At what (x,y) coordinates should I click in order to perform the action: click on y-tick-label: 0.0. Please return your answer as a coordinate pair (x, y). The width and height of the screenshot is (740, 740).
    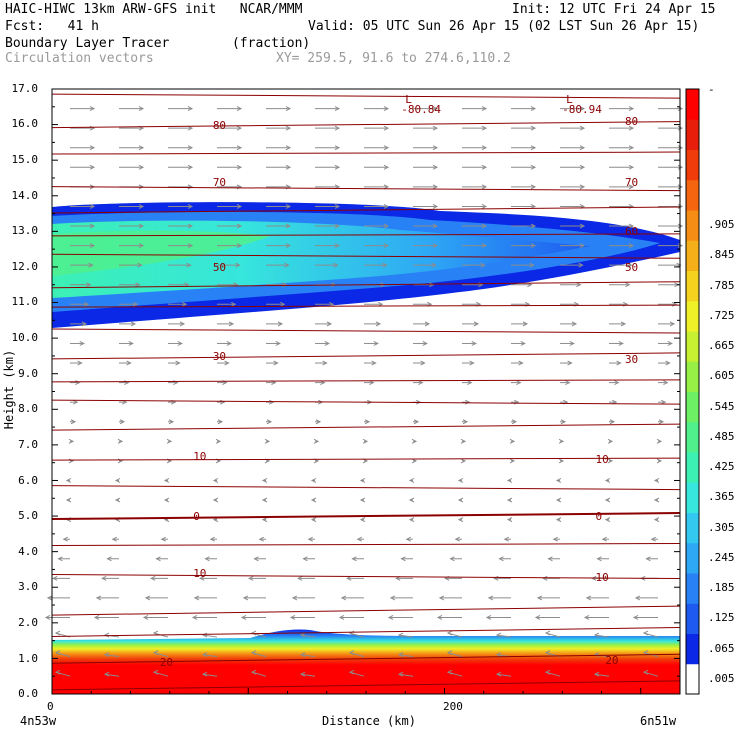
    Looking at the image, I should click on (28, 693).